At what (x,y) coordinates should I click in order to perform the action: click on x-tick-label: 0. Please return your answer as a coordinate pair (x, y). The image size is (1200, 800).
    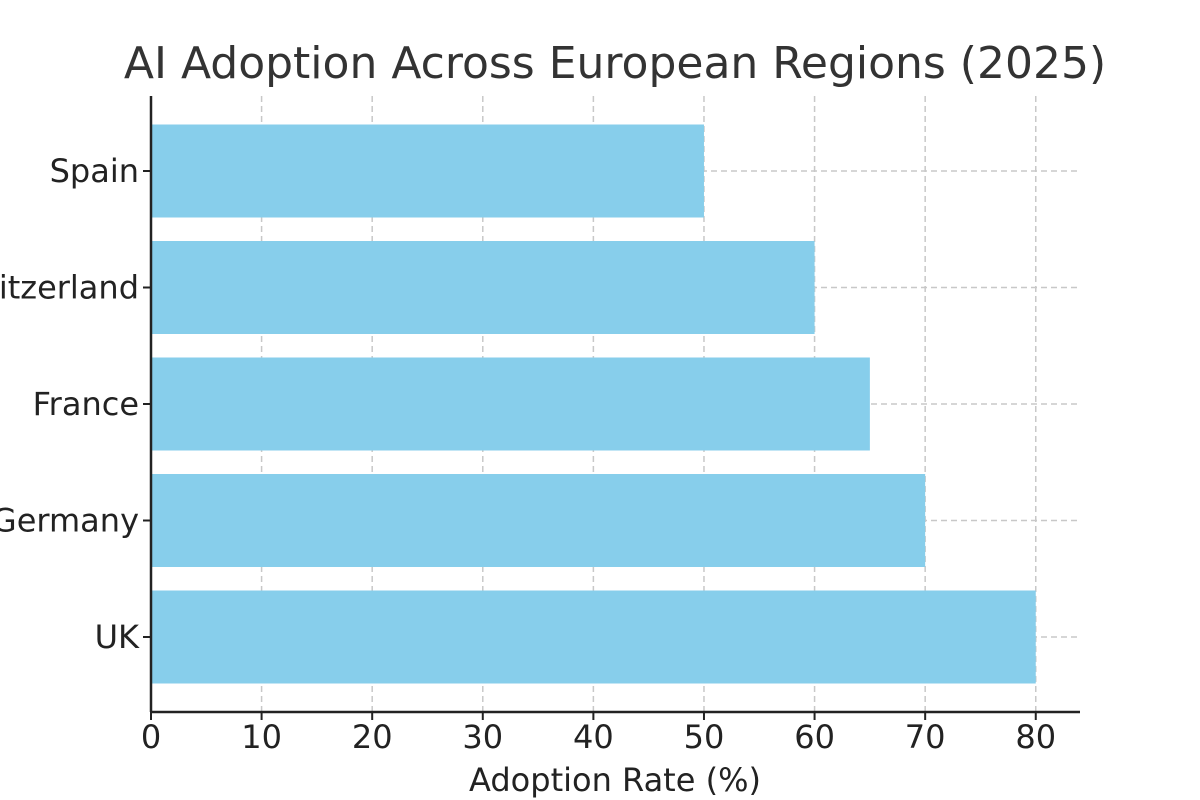
    Looking at the image, I should click on (151, 737).